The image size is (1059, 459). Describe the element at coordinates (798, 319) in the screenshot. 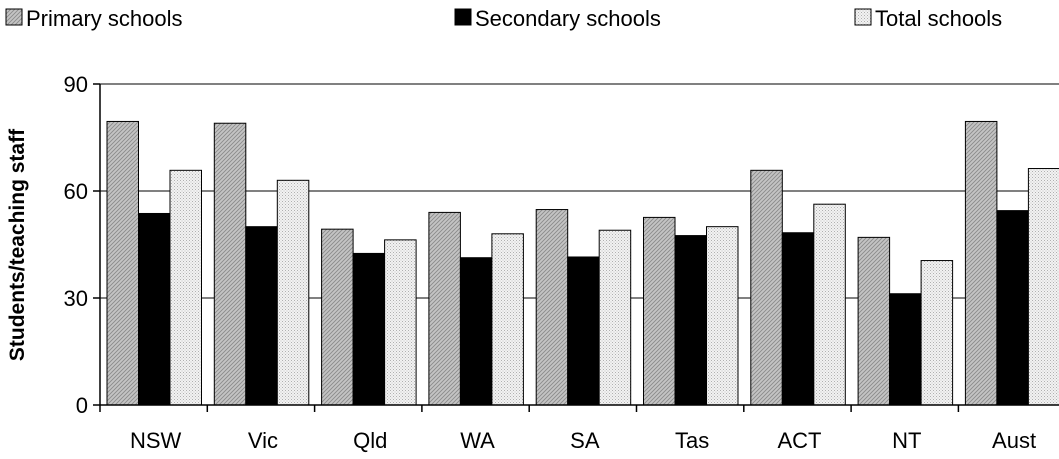

I see `bar-secondary-schools-act` at that location.